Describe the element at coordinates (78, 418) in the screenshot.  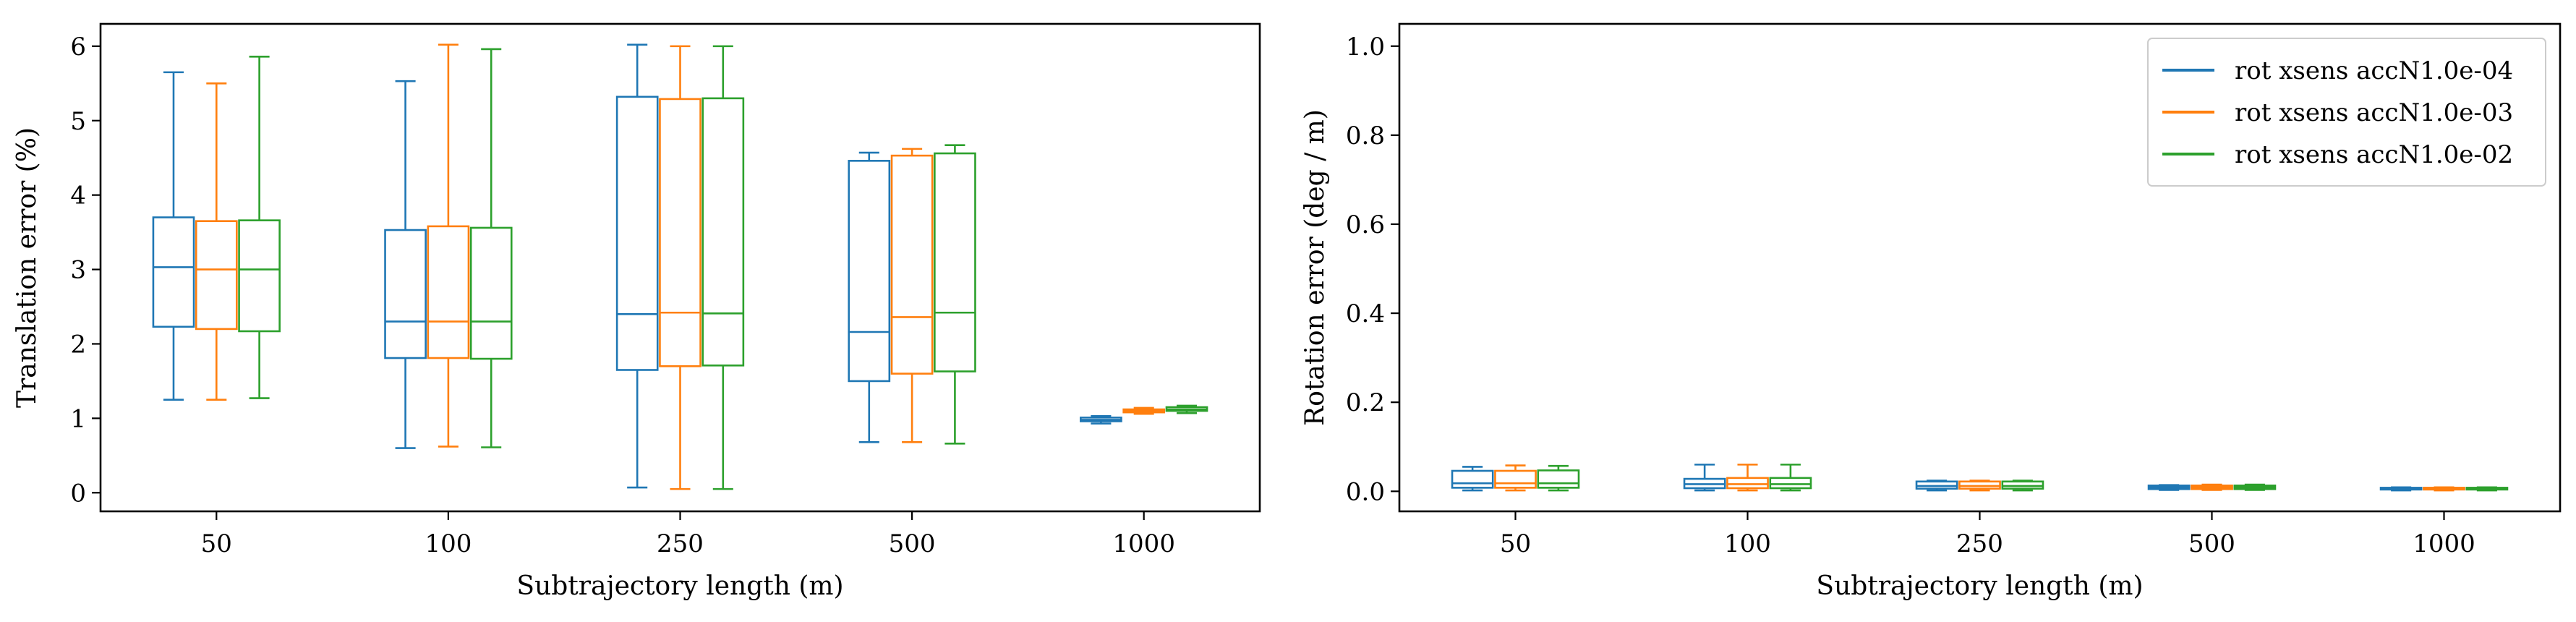
I see `y-tick-label: 1` at that location.